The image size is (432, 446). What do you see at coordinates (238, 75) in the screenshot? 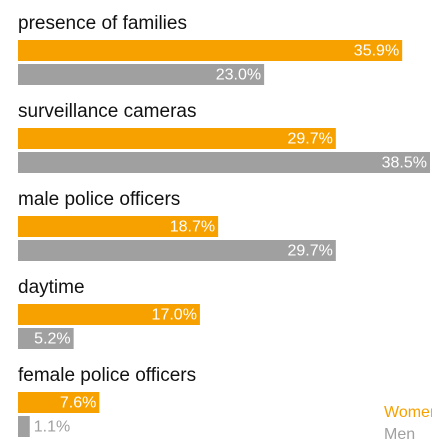
I see `value-label: 23.0%` at bounding box center [238, 75].